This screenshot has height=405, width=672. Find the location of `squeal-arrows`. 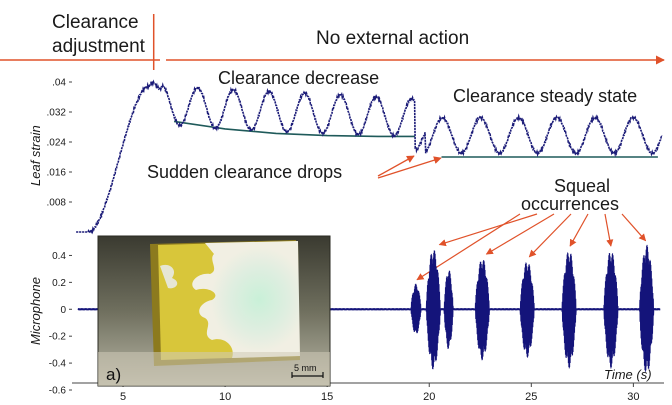

squeal-arrows is located at coordinates (531, 247).